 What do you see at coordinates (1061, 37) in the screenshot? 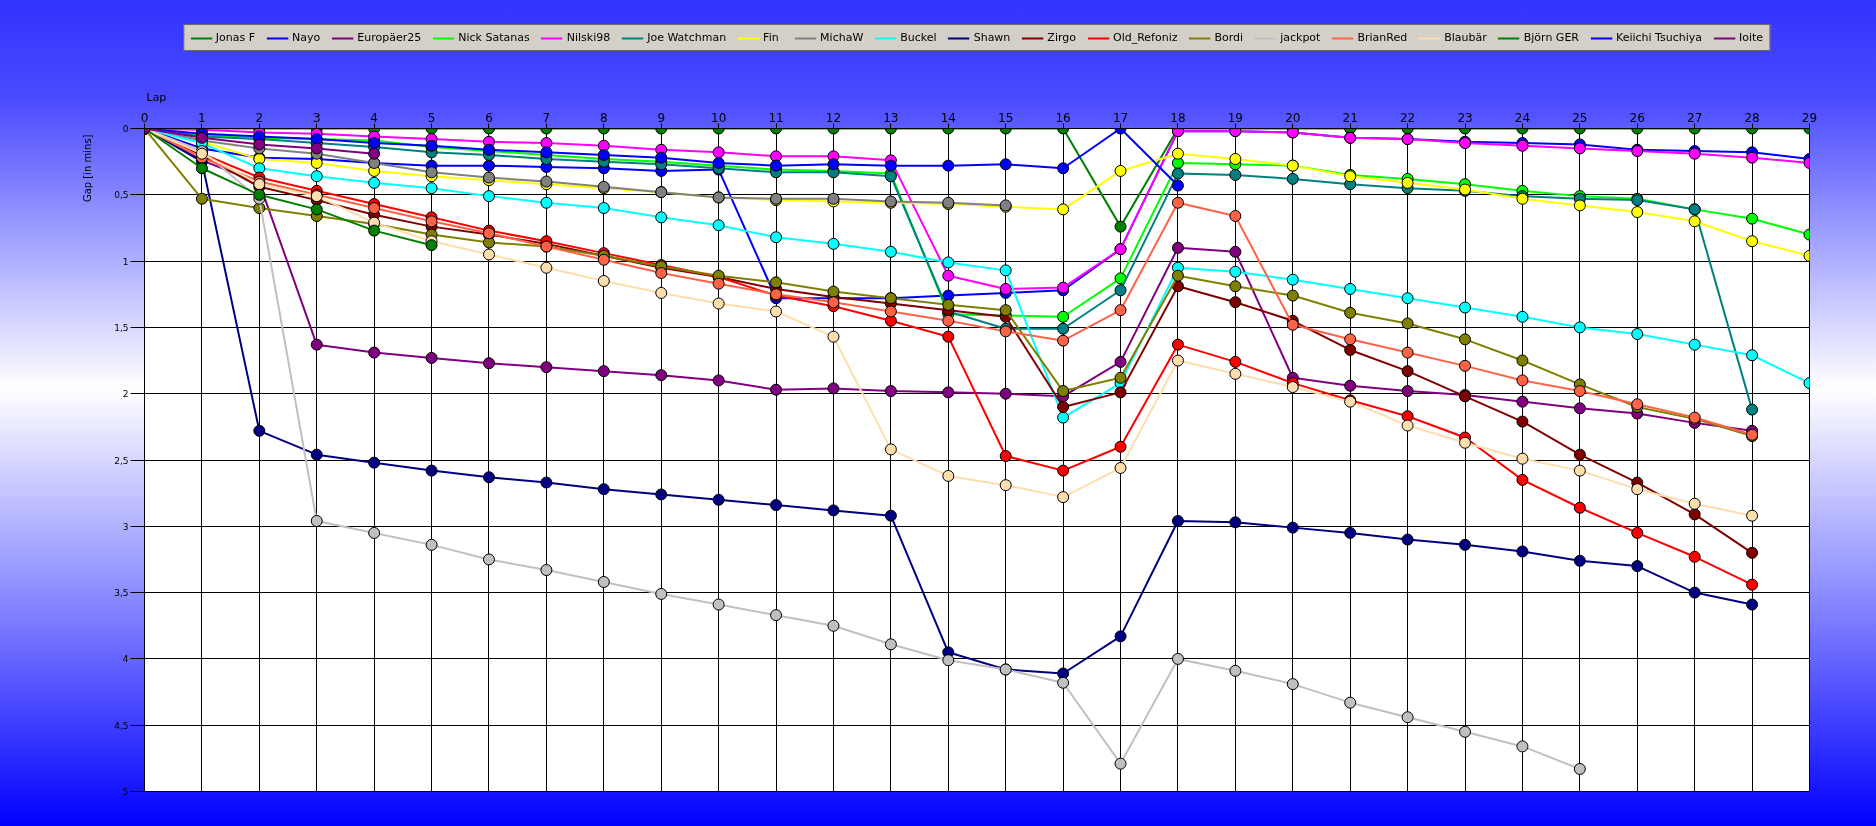
I see `legend-label: Zirgo` at bounding box center [1061, 37].